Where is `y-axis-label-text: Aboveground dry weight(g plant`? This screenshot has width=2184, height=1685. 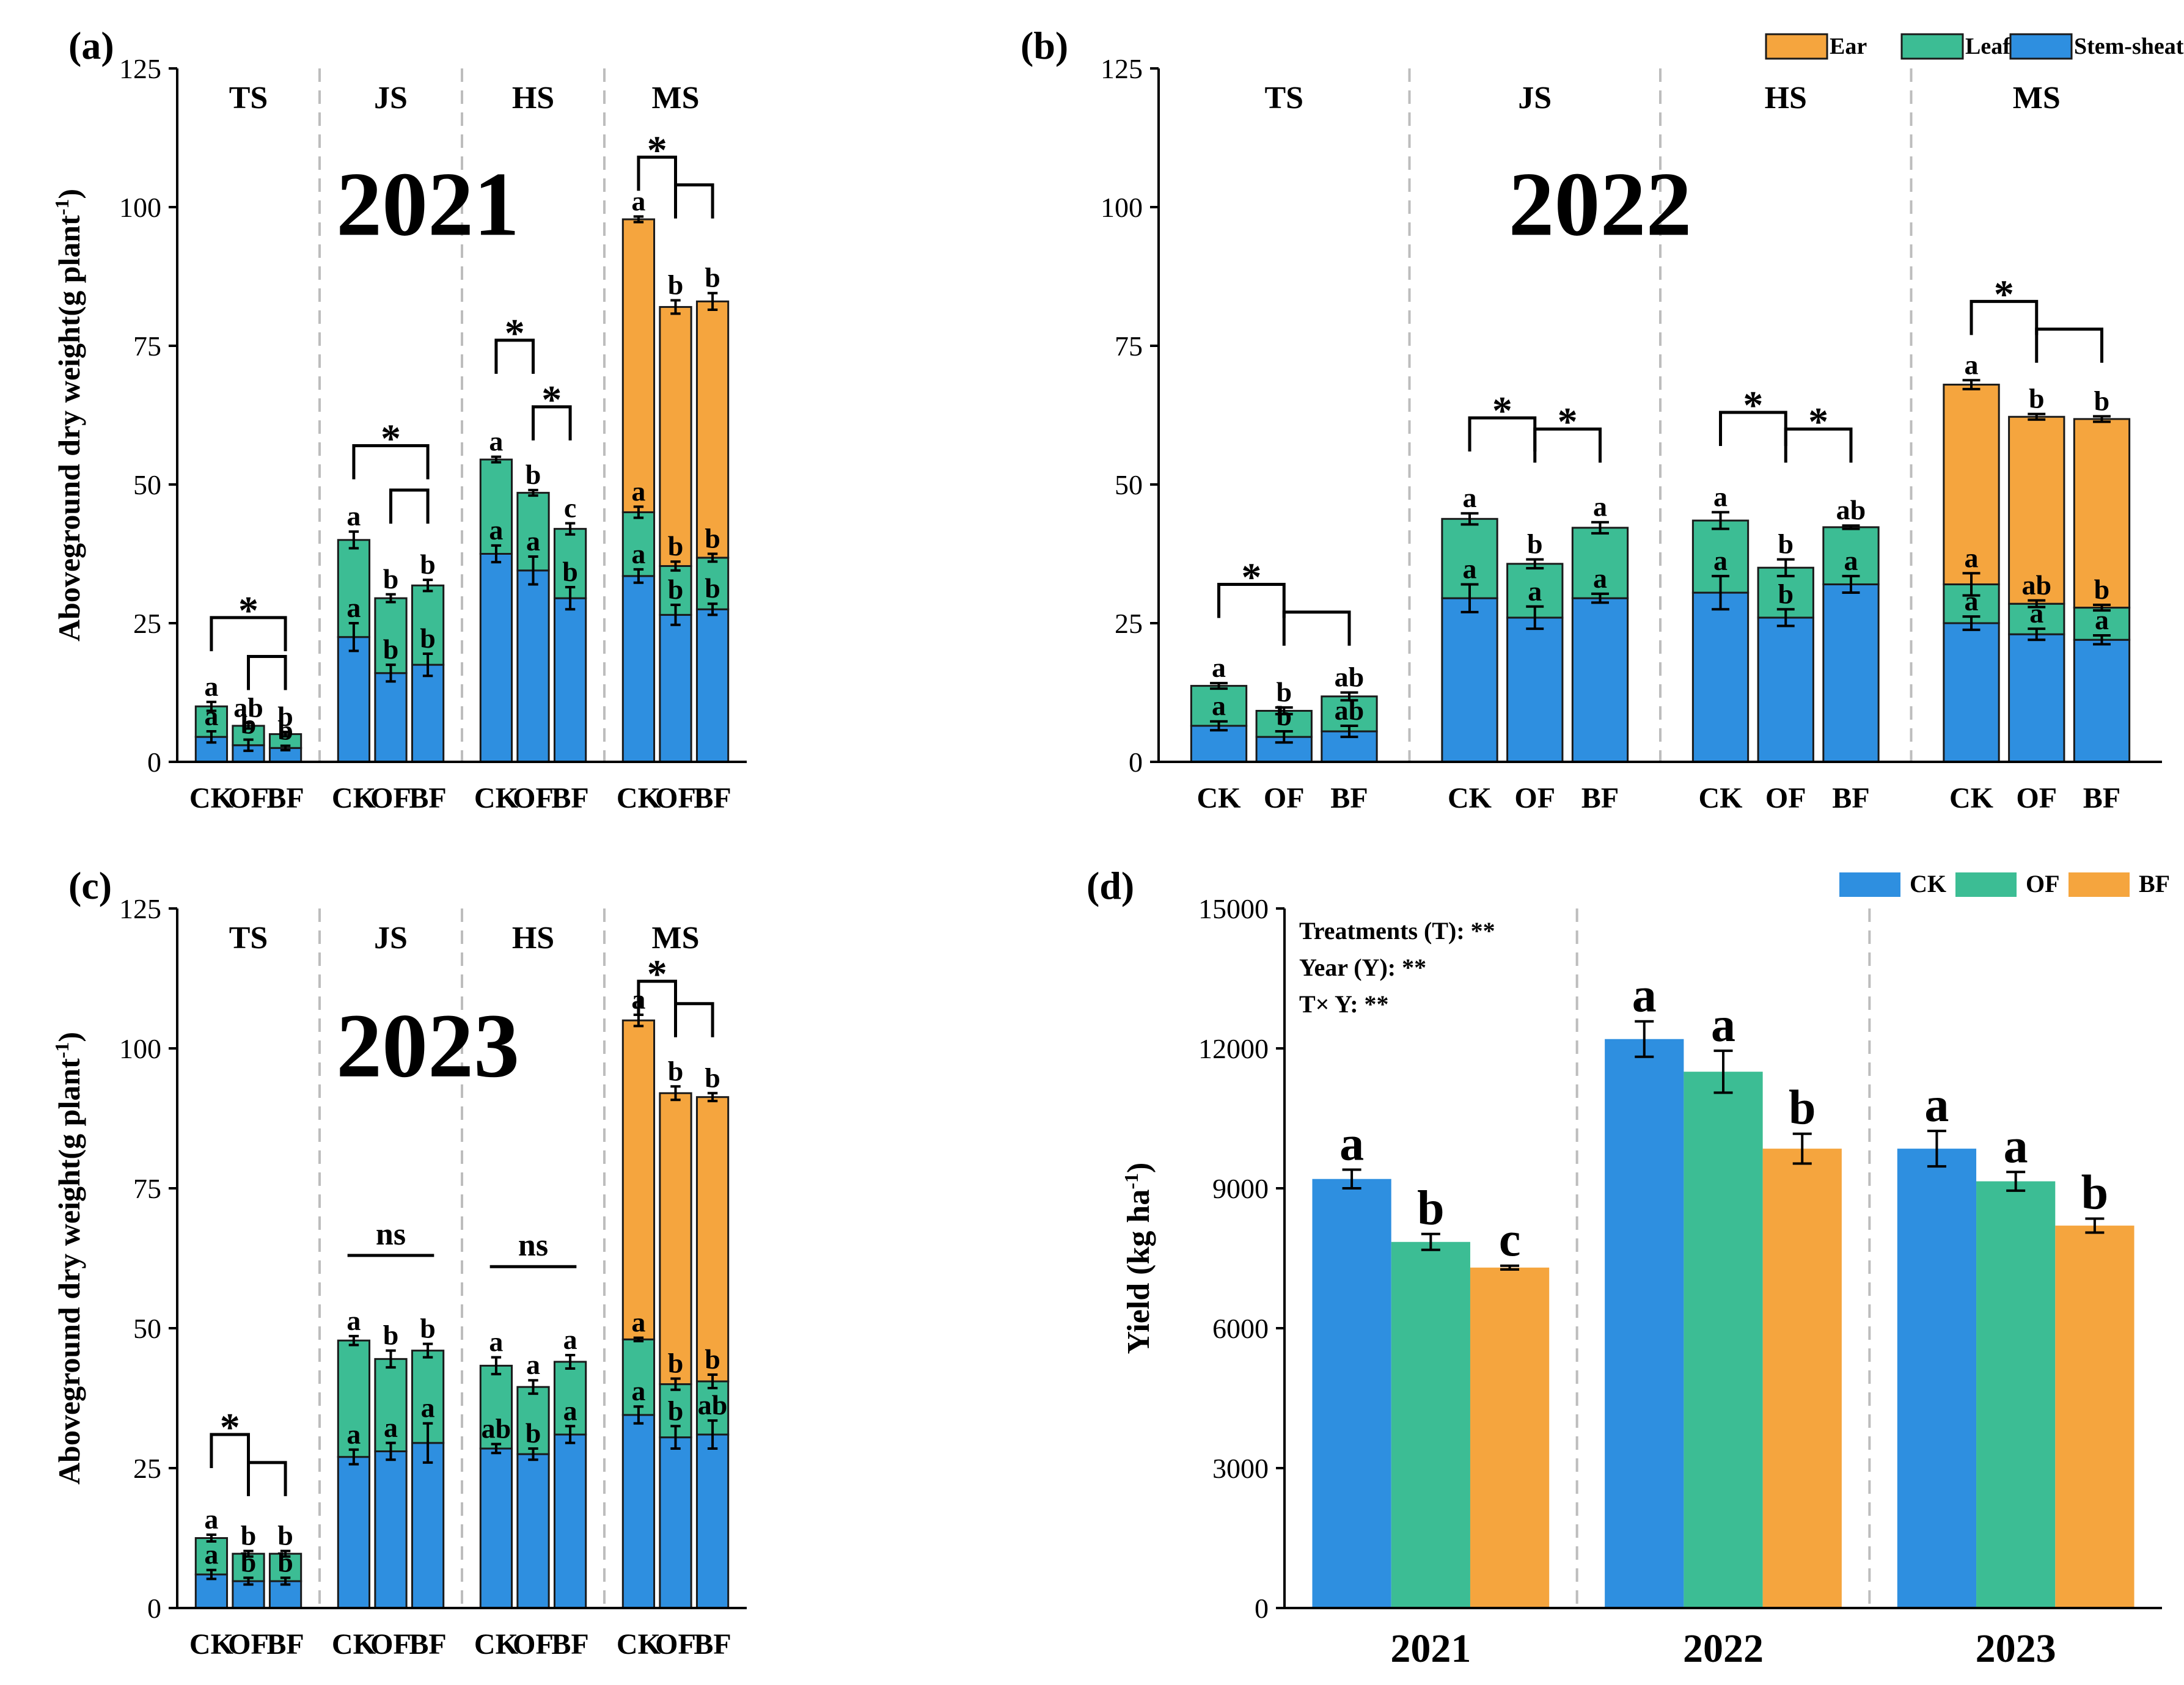
y-axis-label-text: Aboveground dry weight(g plant is located at coordinates (69, 428).